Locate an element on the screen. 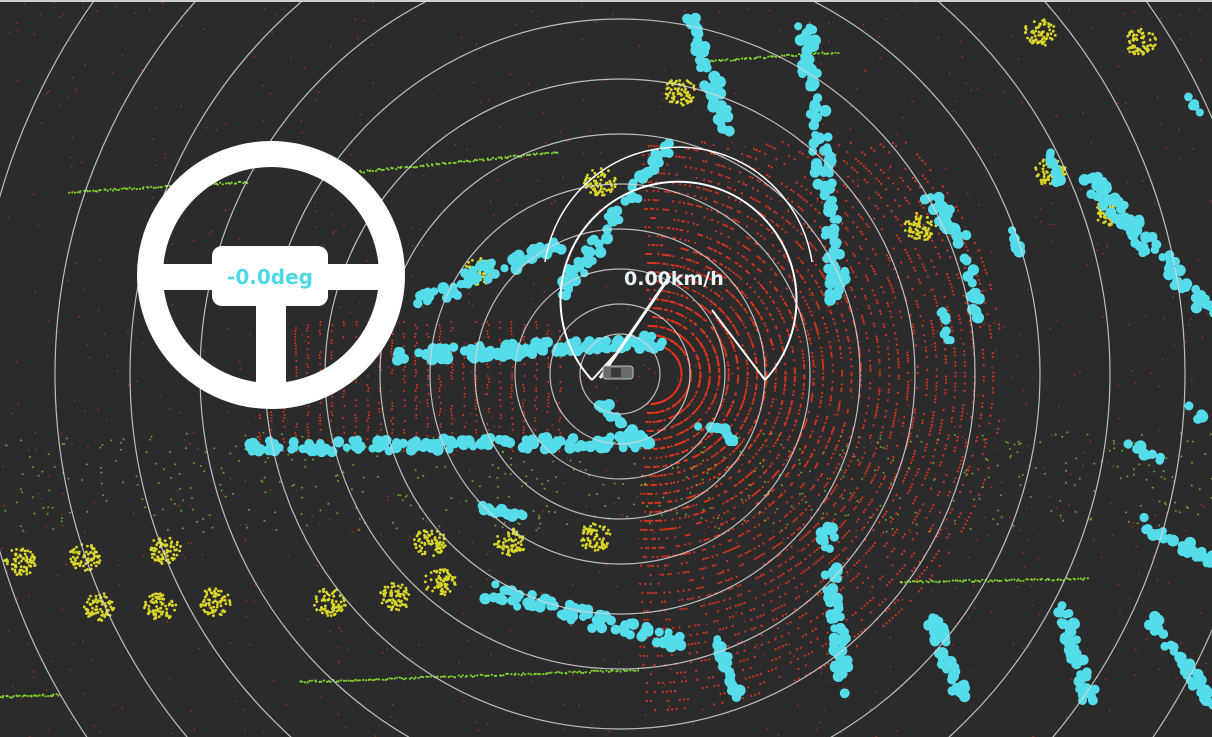  speed-readout: 0.00km/h is located at coordinates (674, 279).